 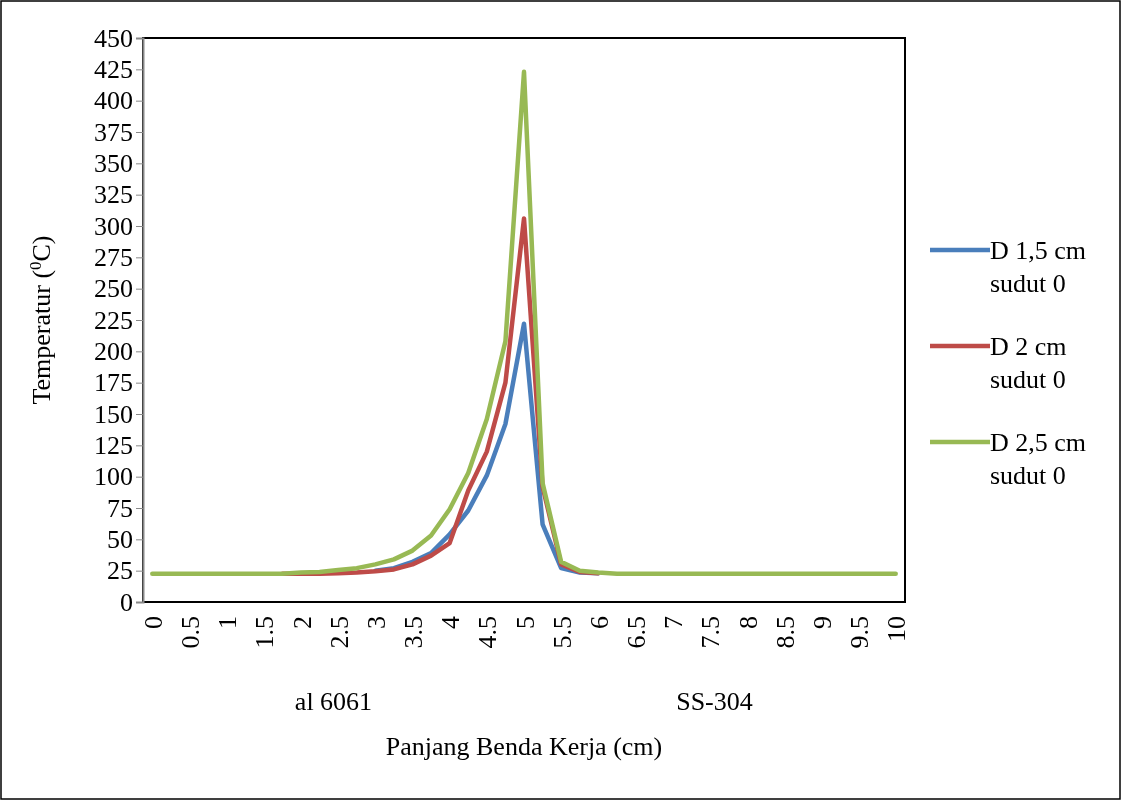 What do you see at coordinates (711, 632) in the screenshot?
I see `x-tick-label: 7.5` at bounding box center [711, 632].